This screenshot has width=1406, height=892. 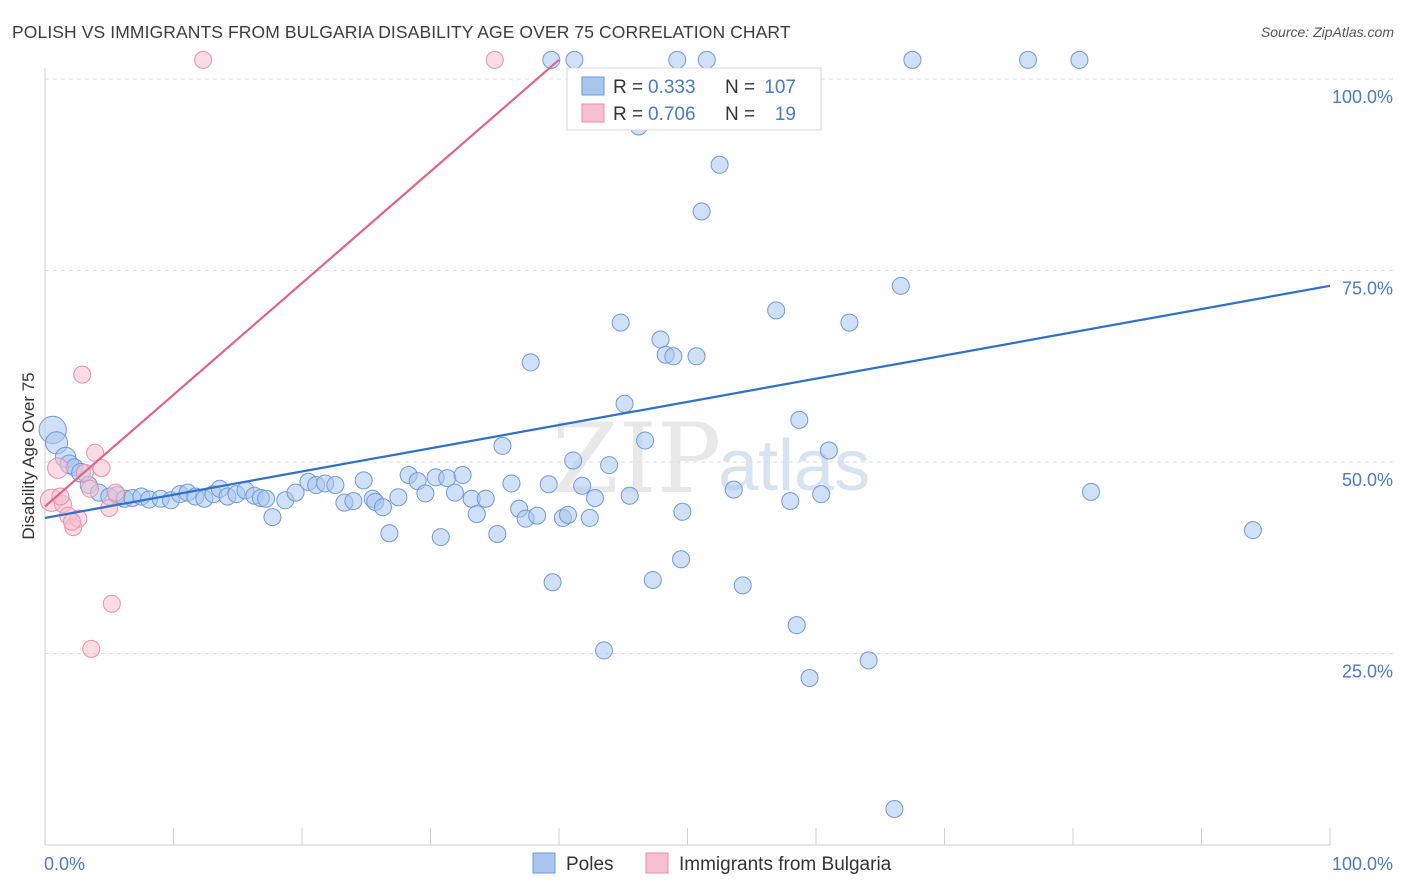 What do you see at coordinates (672, 114) in the screenshot?
I see `stats-r-value-bulgaria: 0.706` at bounding box center [672, 114].